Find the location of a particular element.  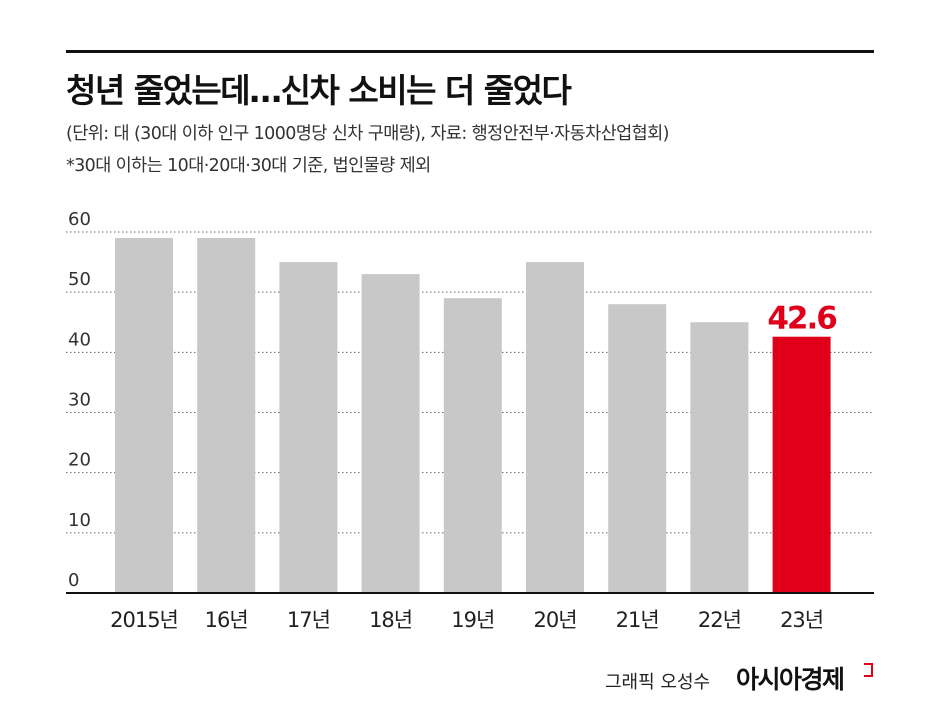

y-tick-label: 60 is located at coordinates (79, 219).